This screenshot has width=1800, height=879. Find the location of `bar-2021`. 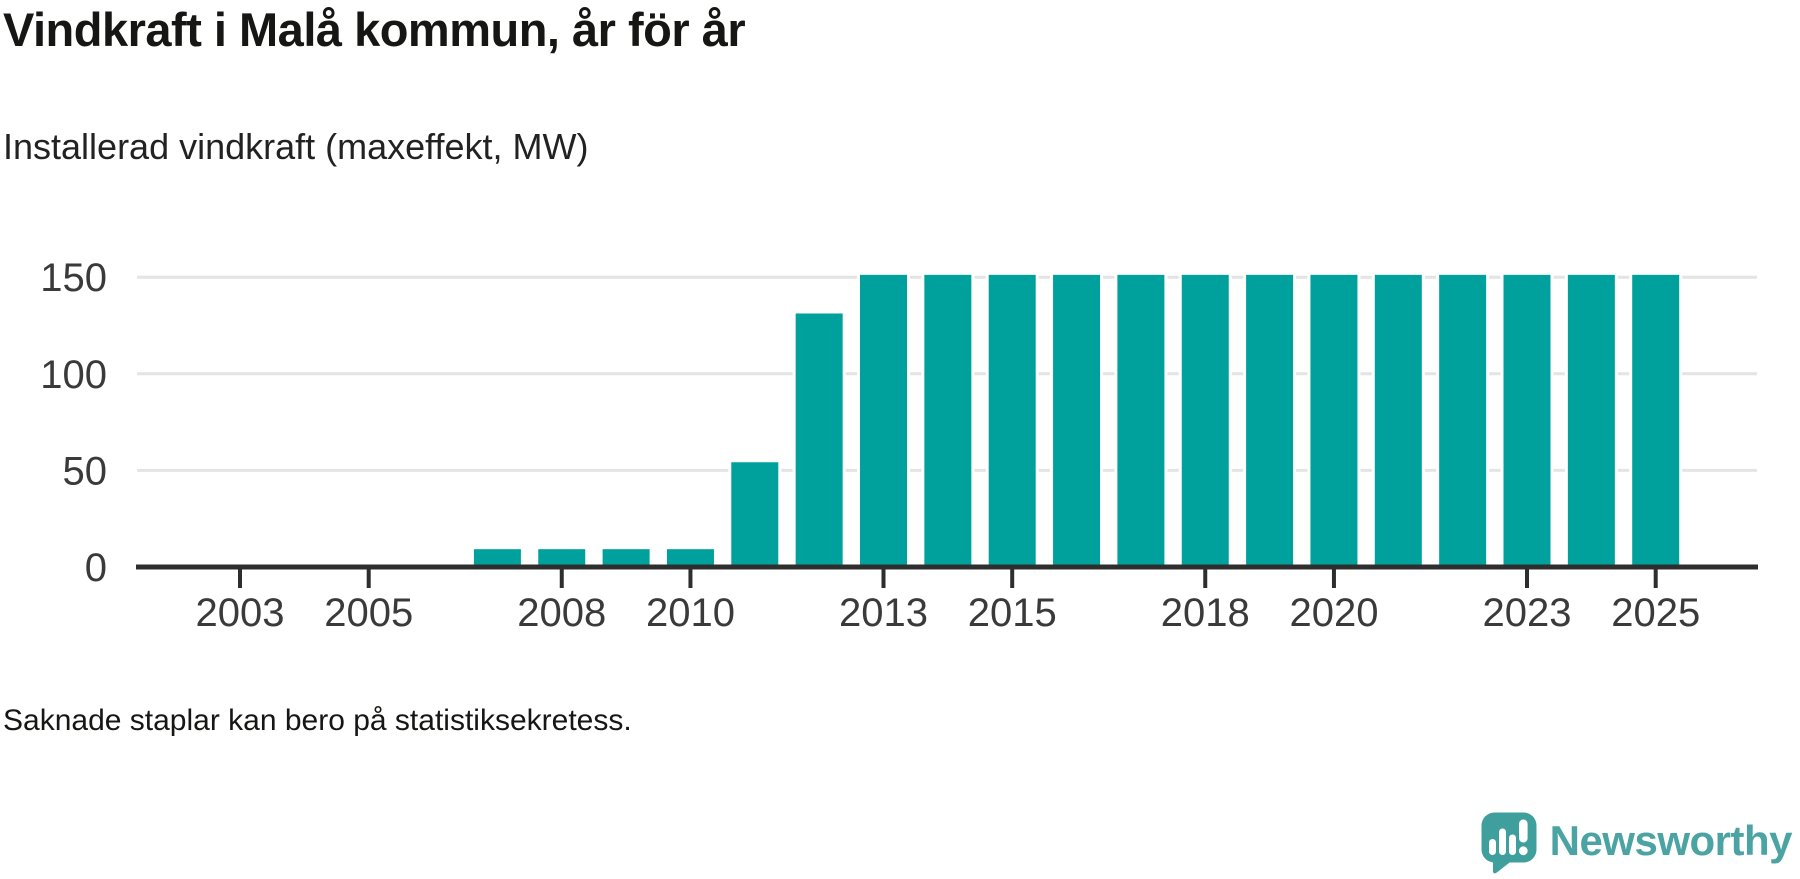

bar-2021 is located at coordinates (1398, 420).